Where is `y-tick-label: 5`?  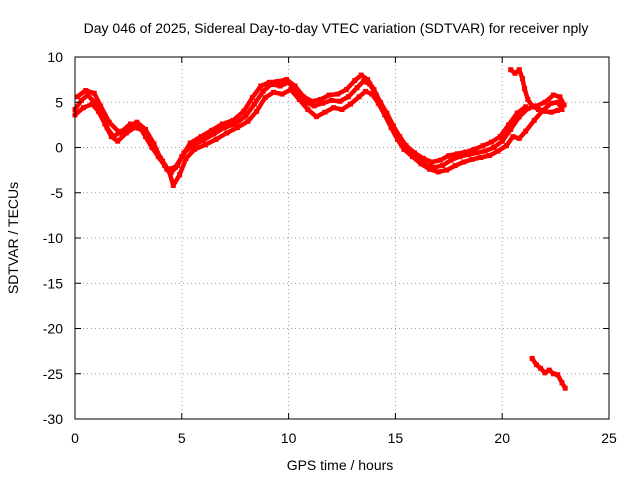 y-tick-label: 5 is located at coordinates (59, 102).